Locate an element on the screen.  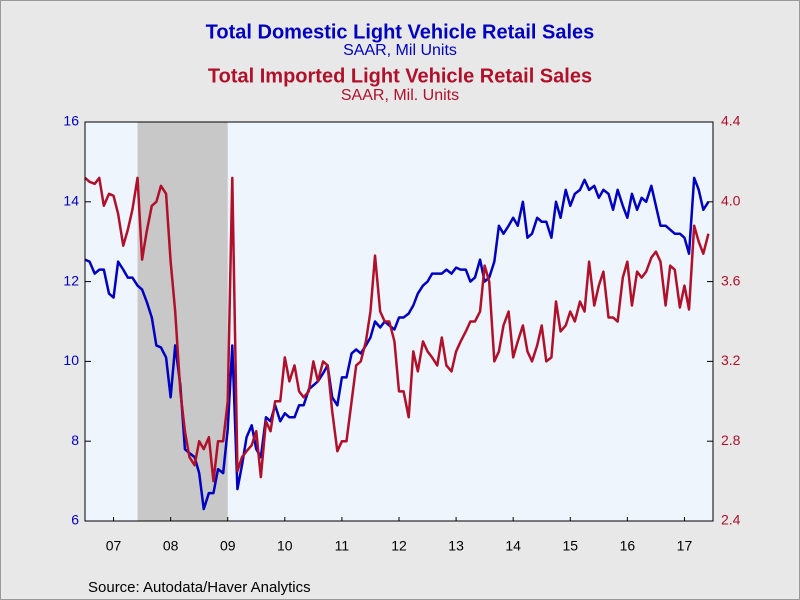
x-tick-label: 17 is located at coordinates (685, 546).